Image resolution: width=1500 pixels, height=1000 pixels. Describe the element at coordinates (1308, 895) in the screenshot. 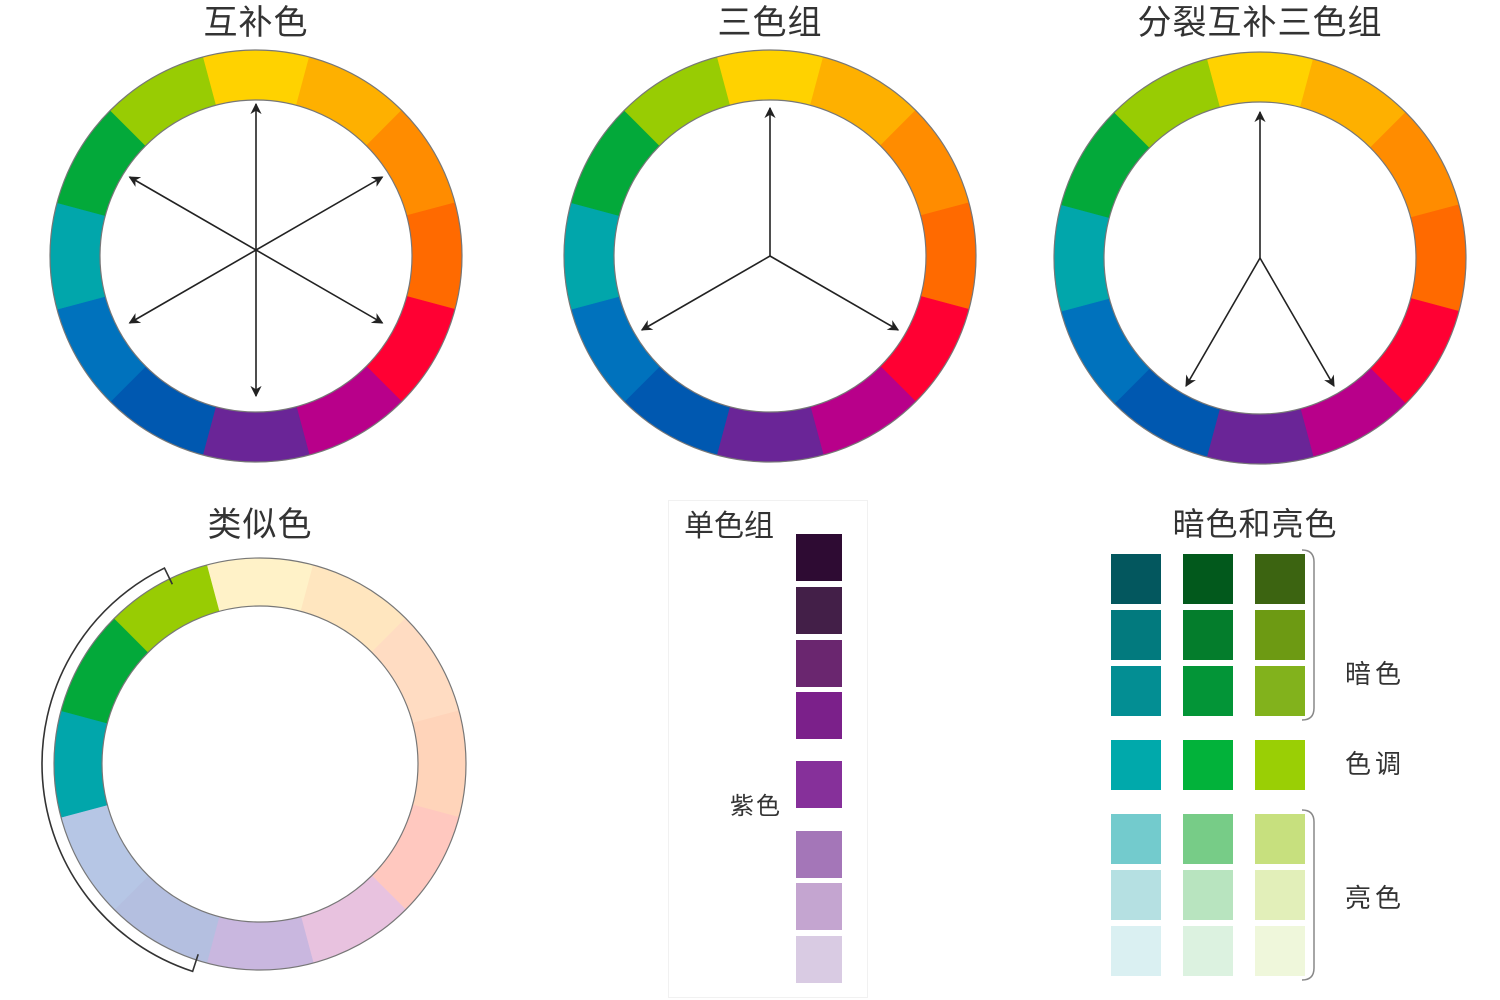

I see `tint-bracket` at that location.